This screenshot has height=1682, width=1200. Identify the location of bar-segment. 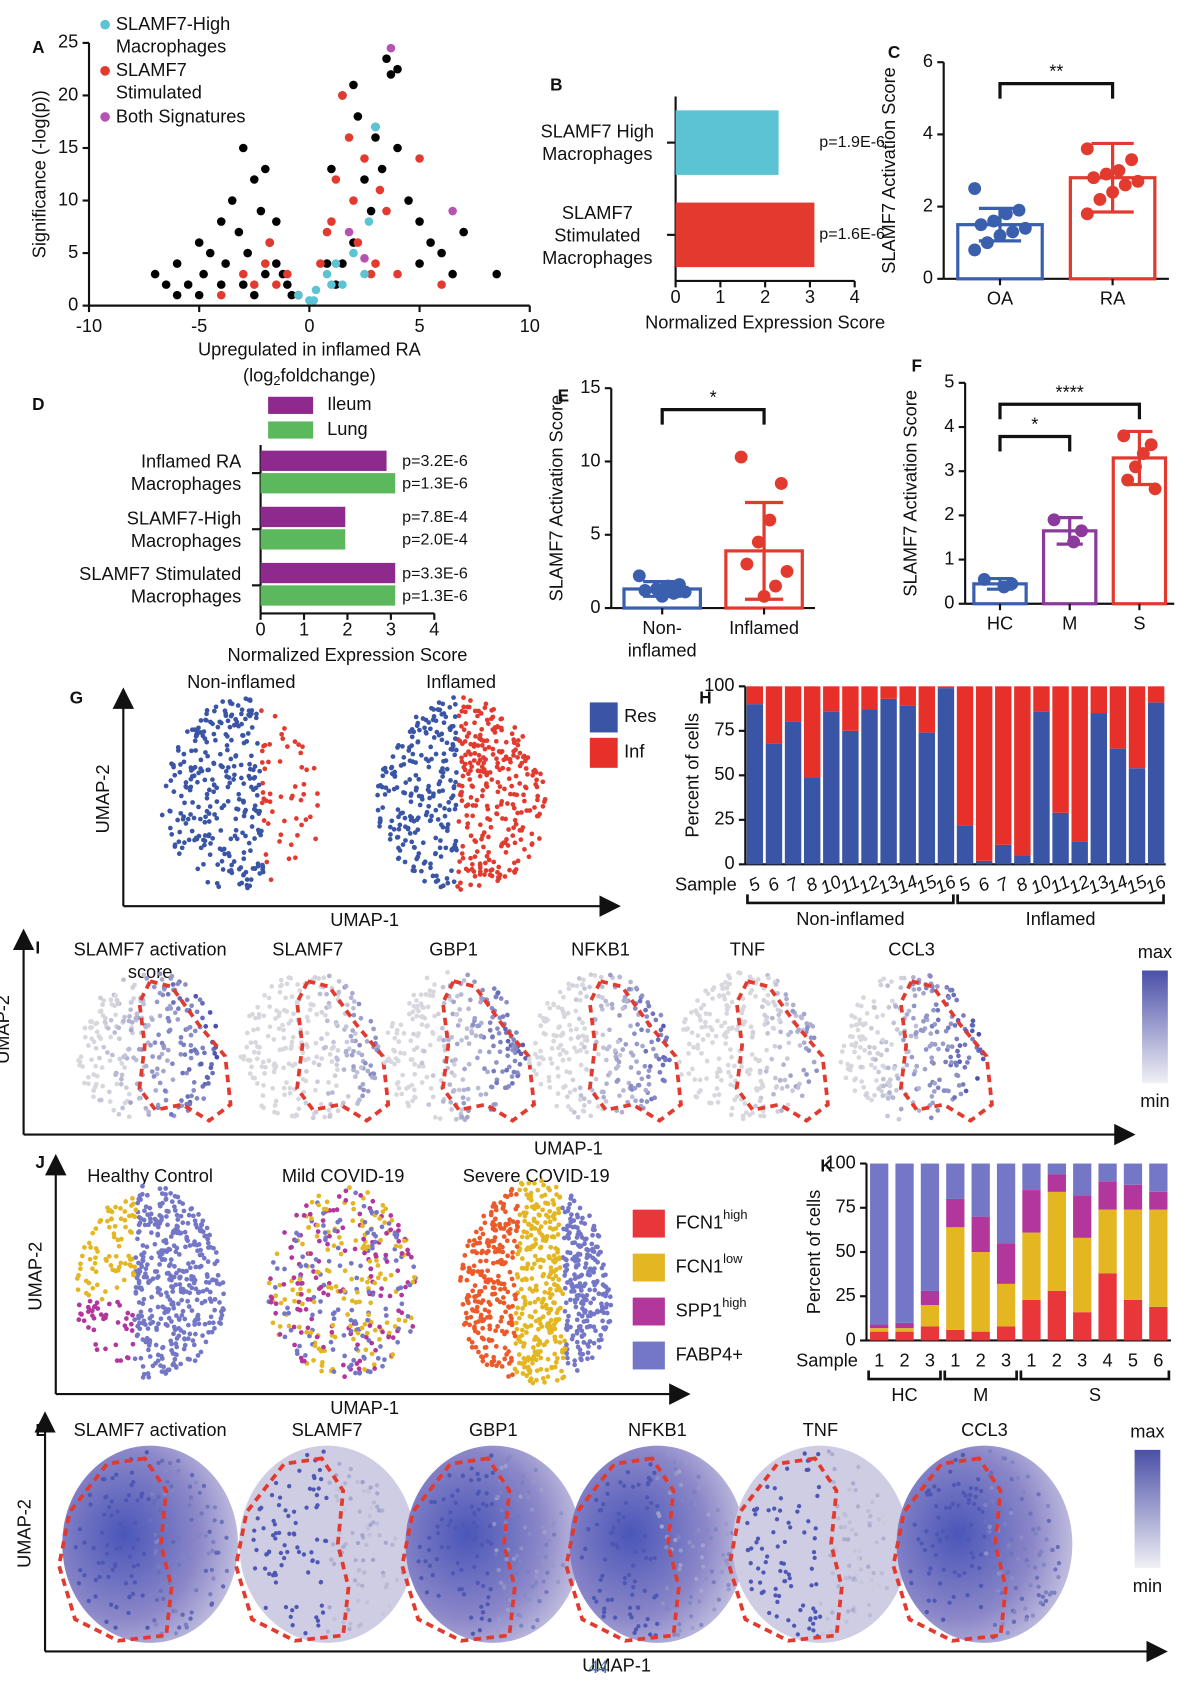
(965, 845).